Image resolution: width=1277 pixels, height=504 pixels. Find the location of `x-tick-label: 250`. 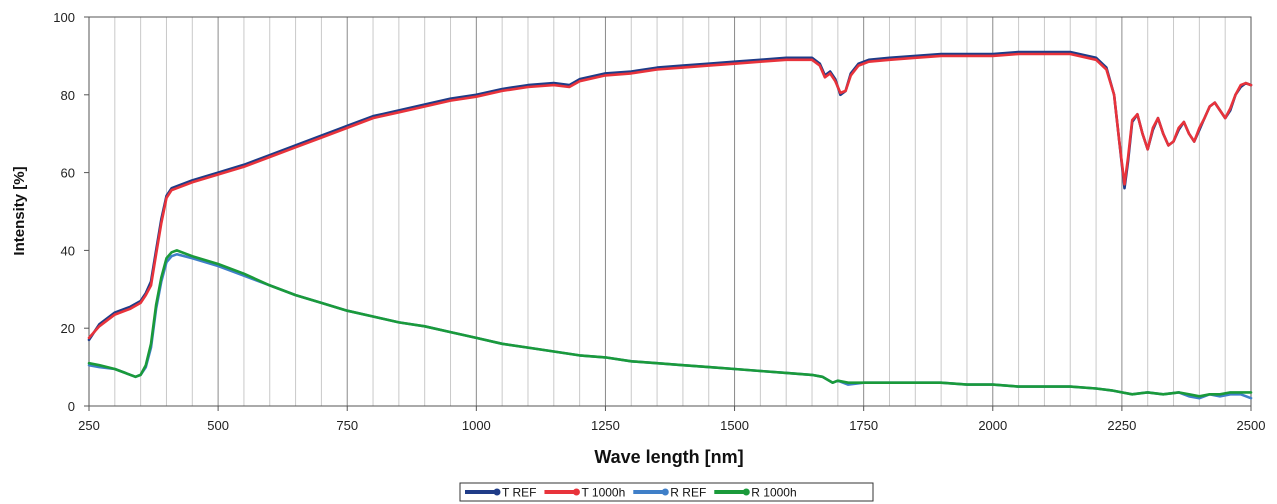

x-tick-label: 250 is located at coordinates (89, 425).